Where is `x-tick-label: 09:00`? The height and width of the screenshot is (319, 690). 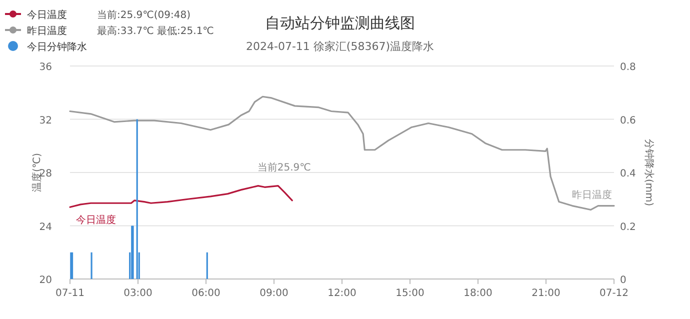 x-tick-label: 09:00 is located at coordinates (274, 293).